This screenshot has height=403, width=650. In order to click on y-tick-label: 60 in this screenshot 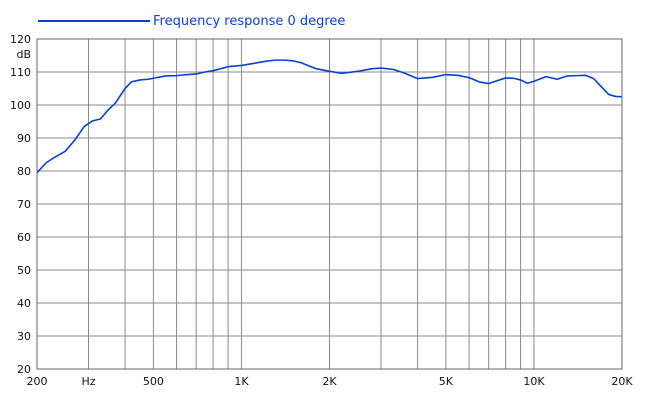, I will do `click(24, 237)`.